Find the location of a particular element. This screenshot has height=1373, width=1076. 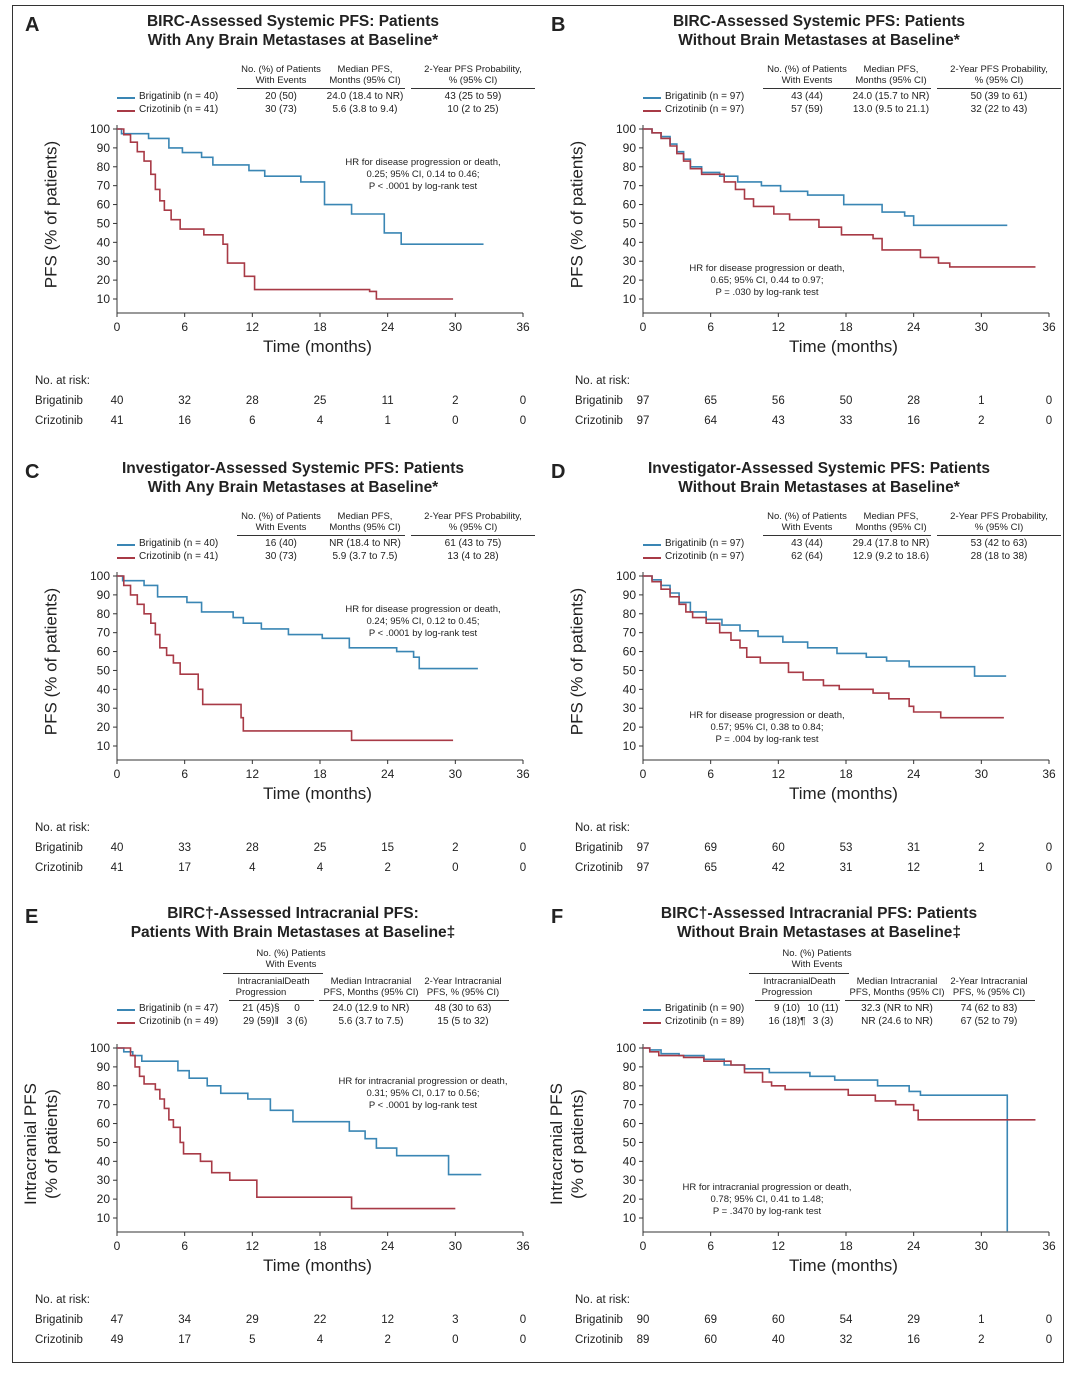

panel-title-line: With Any Brain Metastases at Baseline* is located at coordinates (293, 40).